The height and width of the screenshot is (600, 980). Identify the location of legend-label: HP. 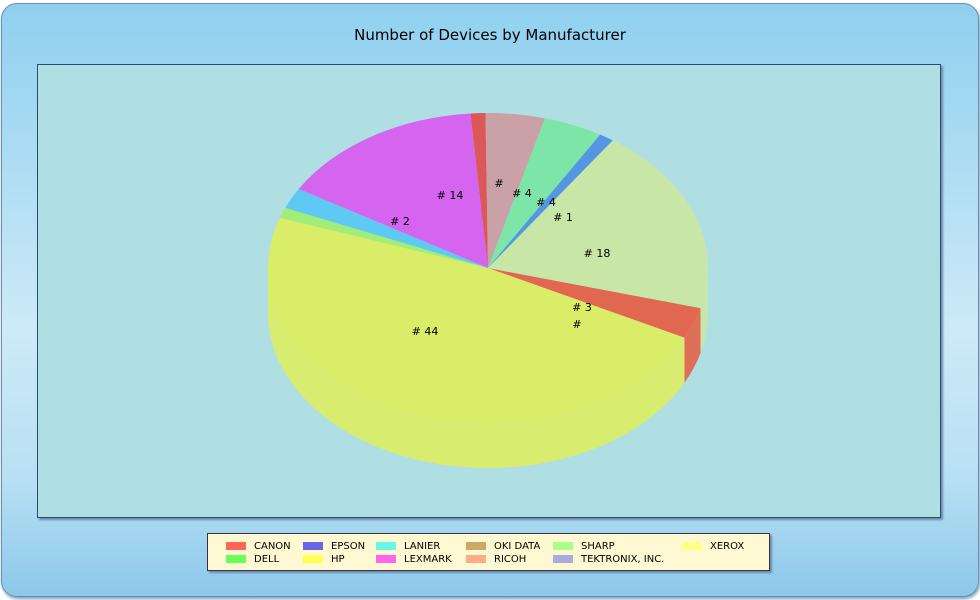
(338, 559).